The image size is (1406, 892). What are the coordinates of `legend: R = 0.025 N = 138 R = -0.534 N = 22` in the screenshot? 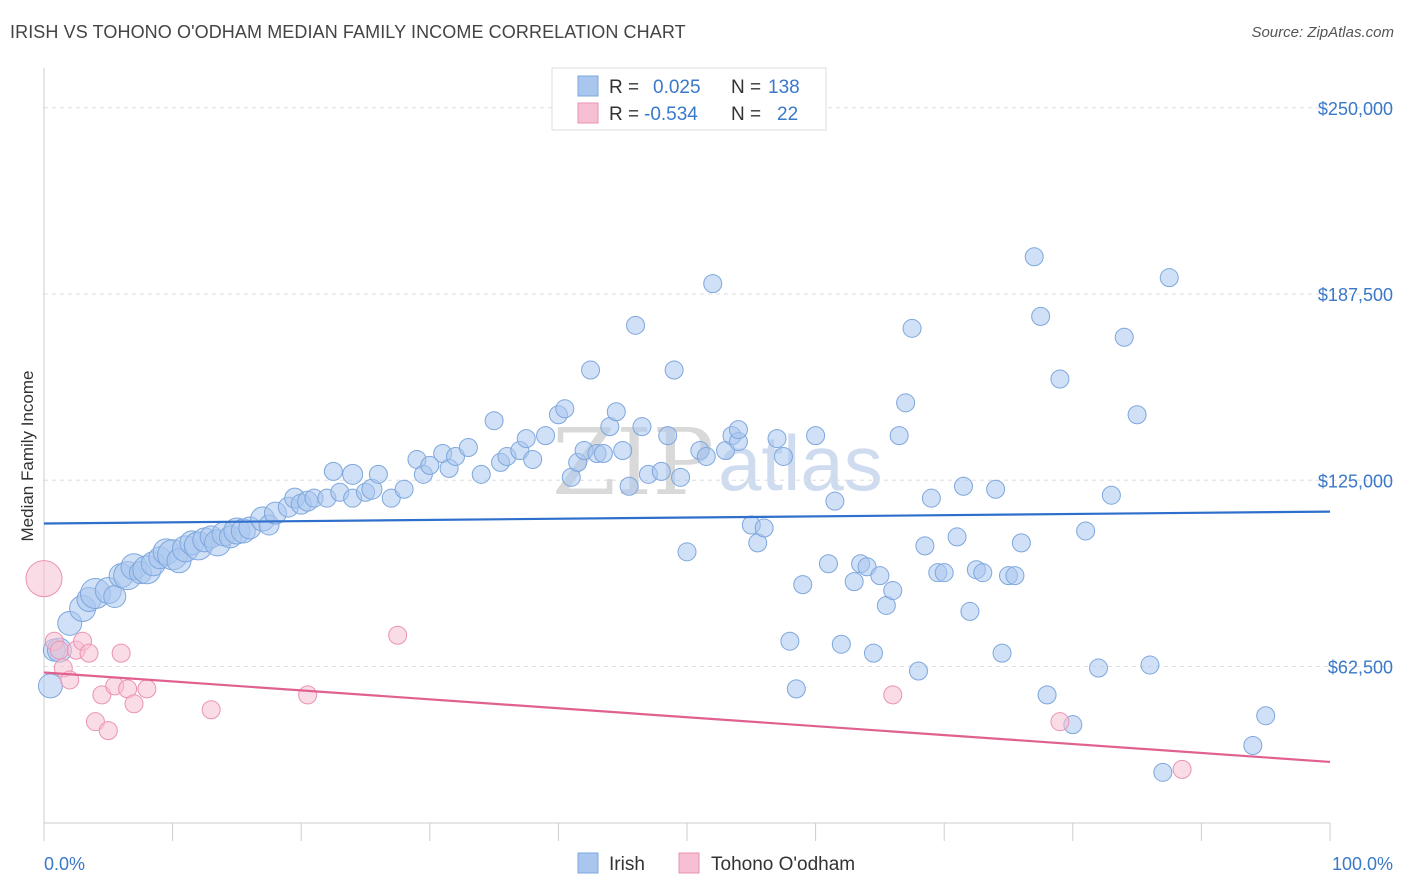 It's located at (689, 99).